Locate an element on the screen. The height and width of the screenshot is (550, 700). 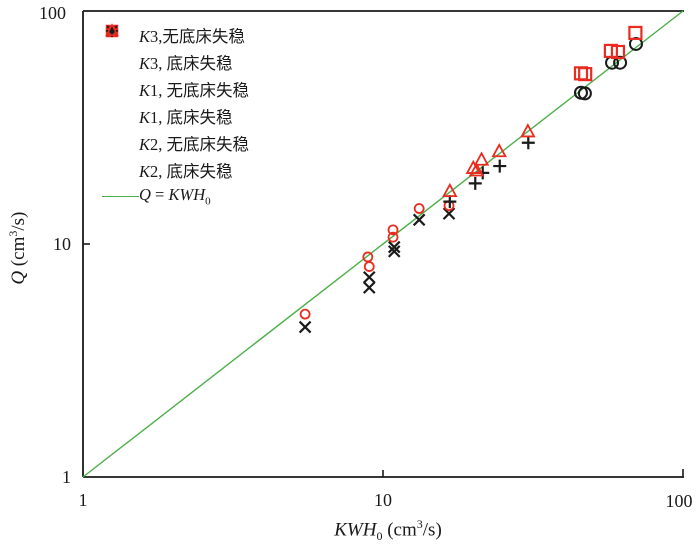
legend-item-K1: K1, 底床失稳 is located at coordinates (175, 77).